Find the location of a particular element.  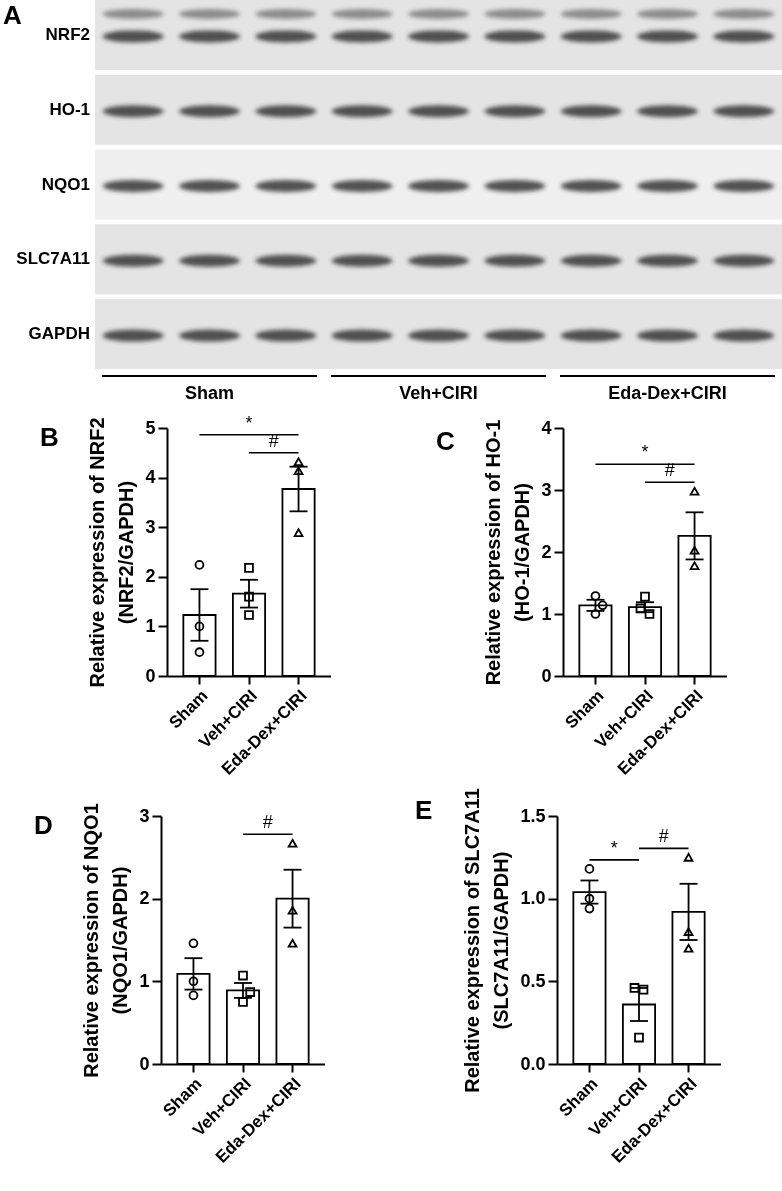

chart-title: D is located at coordinates (43, 824).